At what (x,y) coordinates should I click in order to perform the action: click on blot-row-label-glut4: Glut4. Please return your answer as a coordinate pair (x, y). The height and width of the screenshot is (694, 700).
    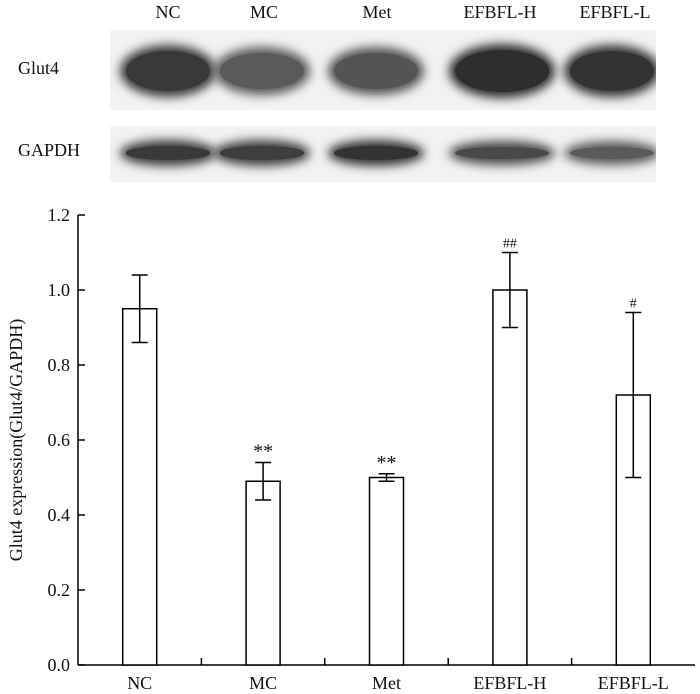
    Looking at the image, I should click on (39, 68).